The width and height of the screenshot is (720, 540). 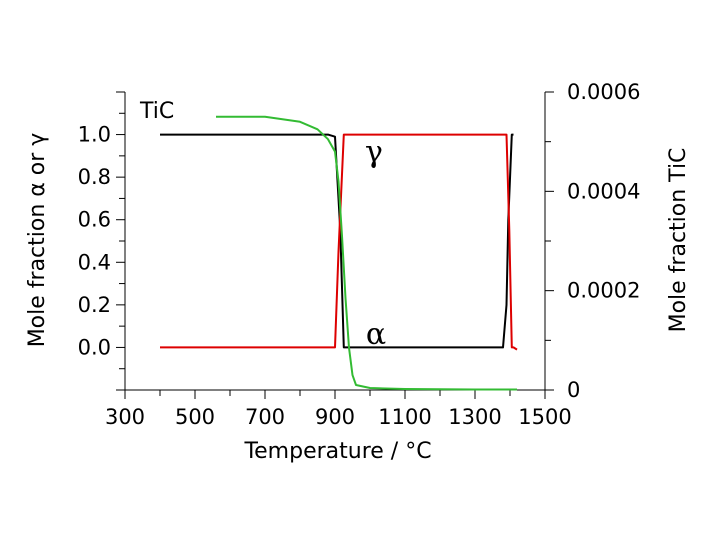 What do you see at coordinates (335, 417) in the screenshot?
I see `x-tick-label: 900` at bounding box center [335, 417].